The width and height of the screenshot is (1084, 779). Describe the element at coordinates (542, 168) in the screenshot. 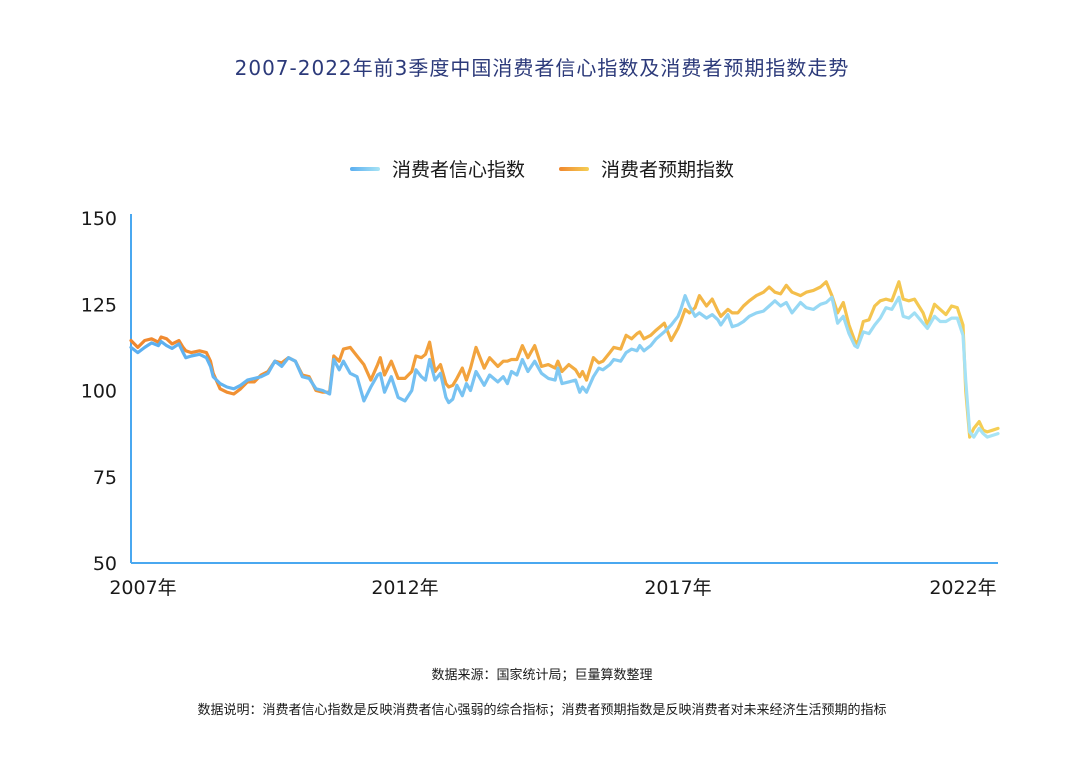

I see `legend: 消费者信心指数 消费者预期指数` at that location.